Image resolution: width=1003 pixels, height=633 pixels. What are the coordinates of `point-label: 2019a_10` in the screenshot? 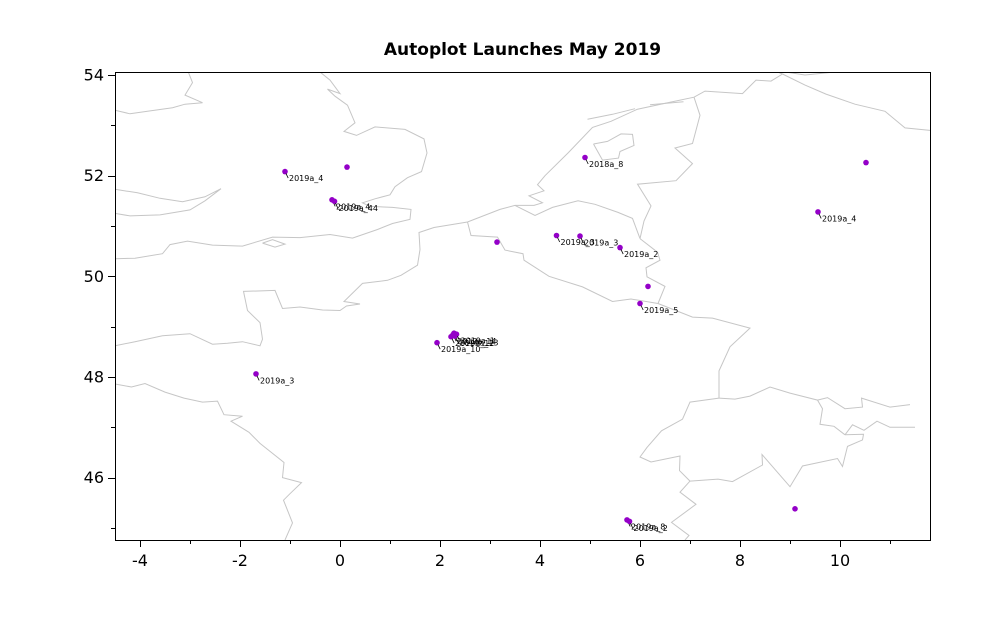 It's located at (460, 349).